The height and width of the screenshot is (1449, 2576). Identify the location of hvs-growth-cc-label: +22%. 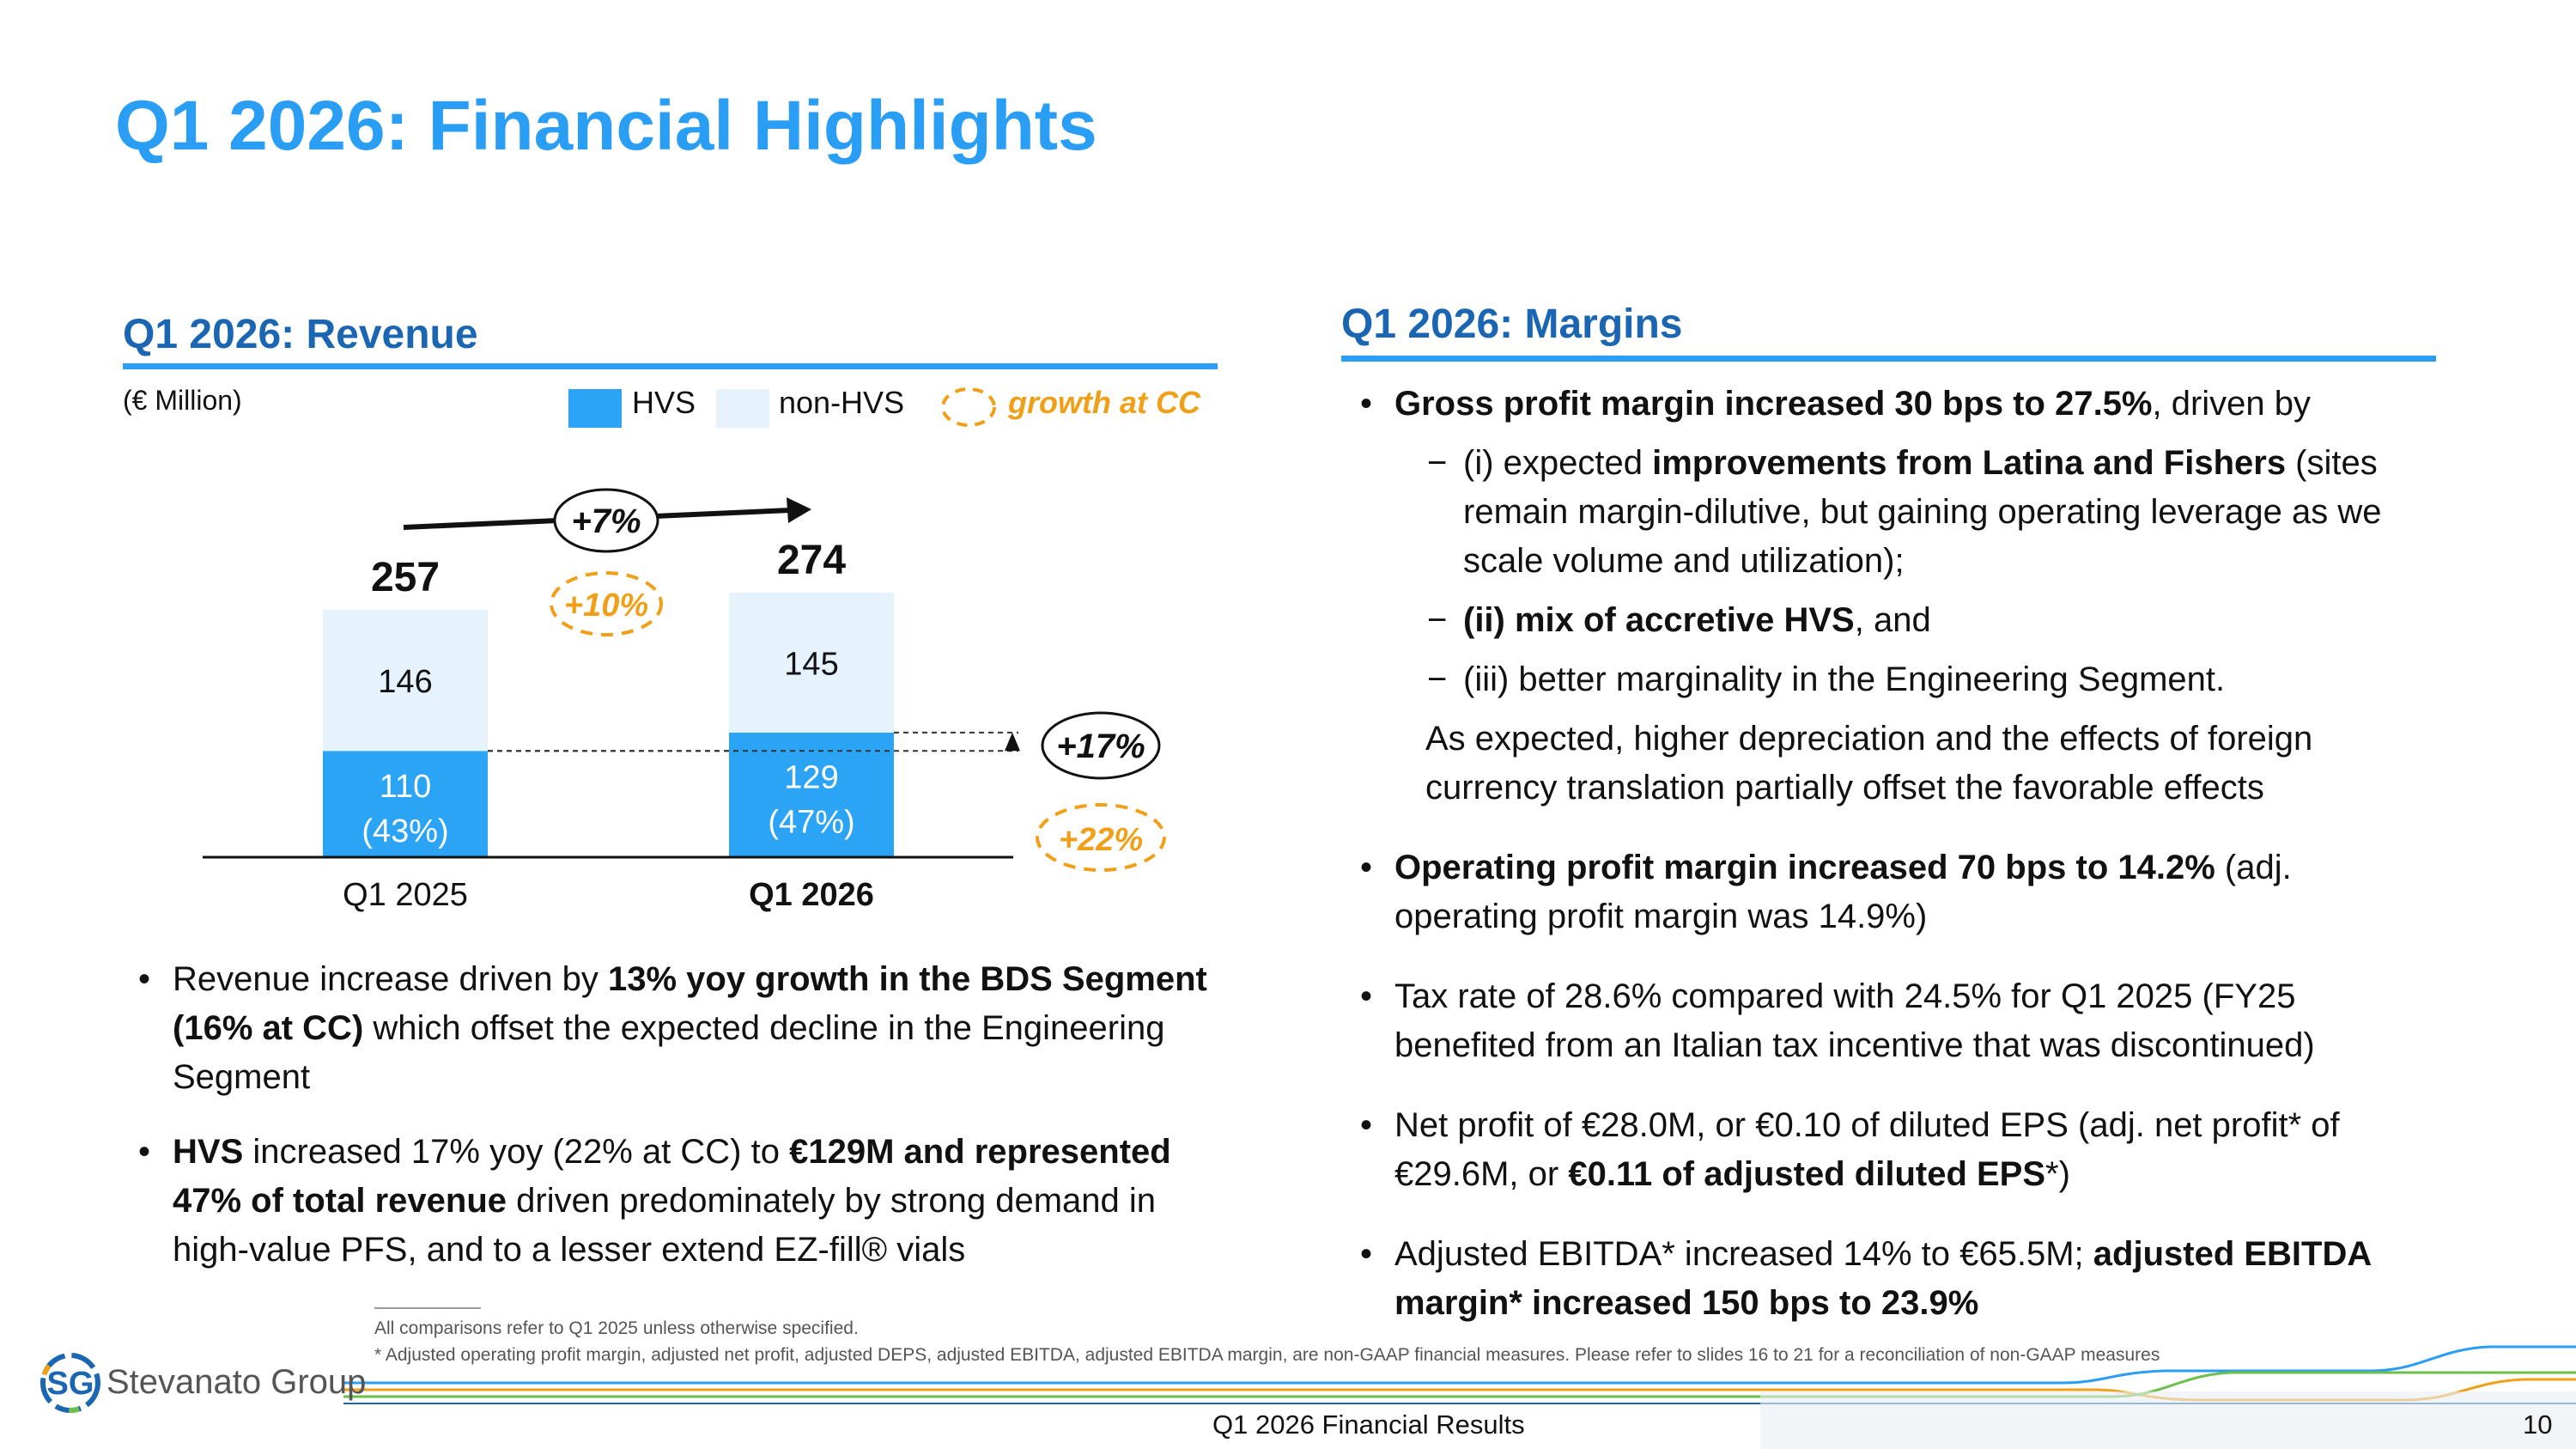
(1101, 840).